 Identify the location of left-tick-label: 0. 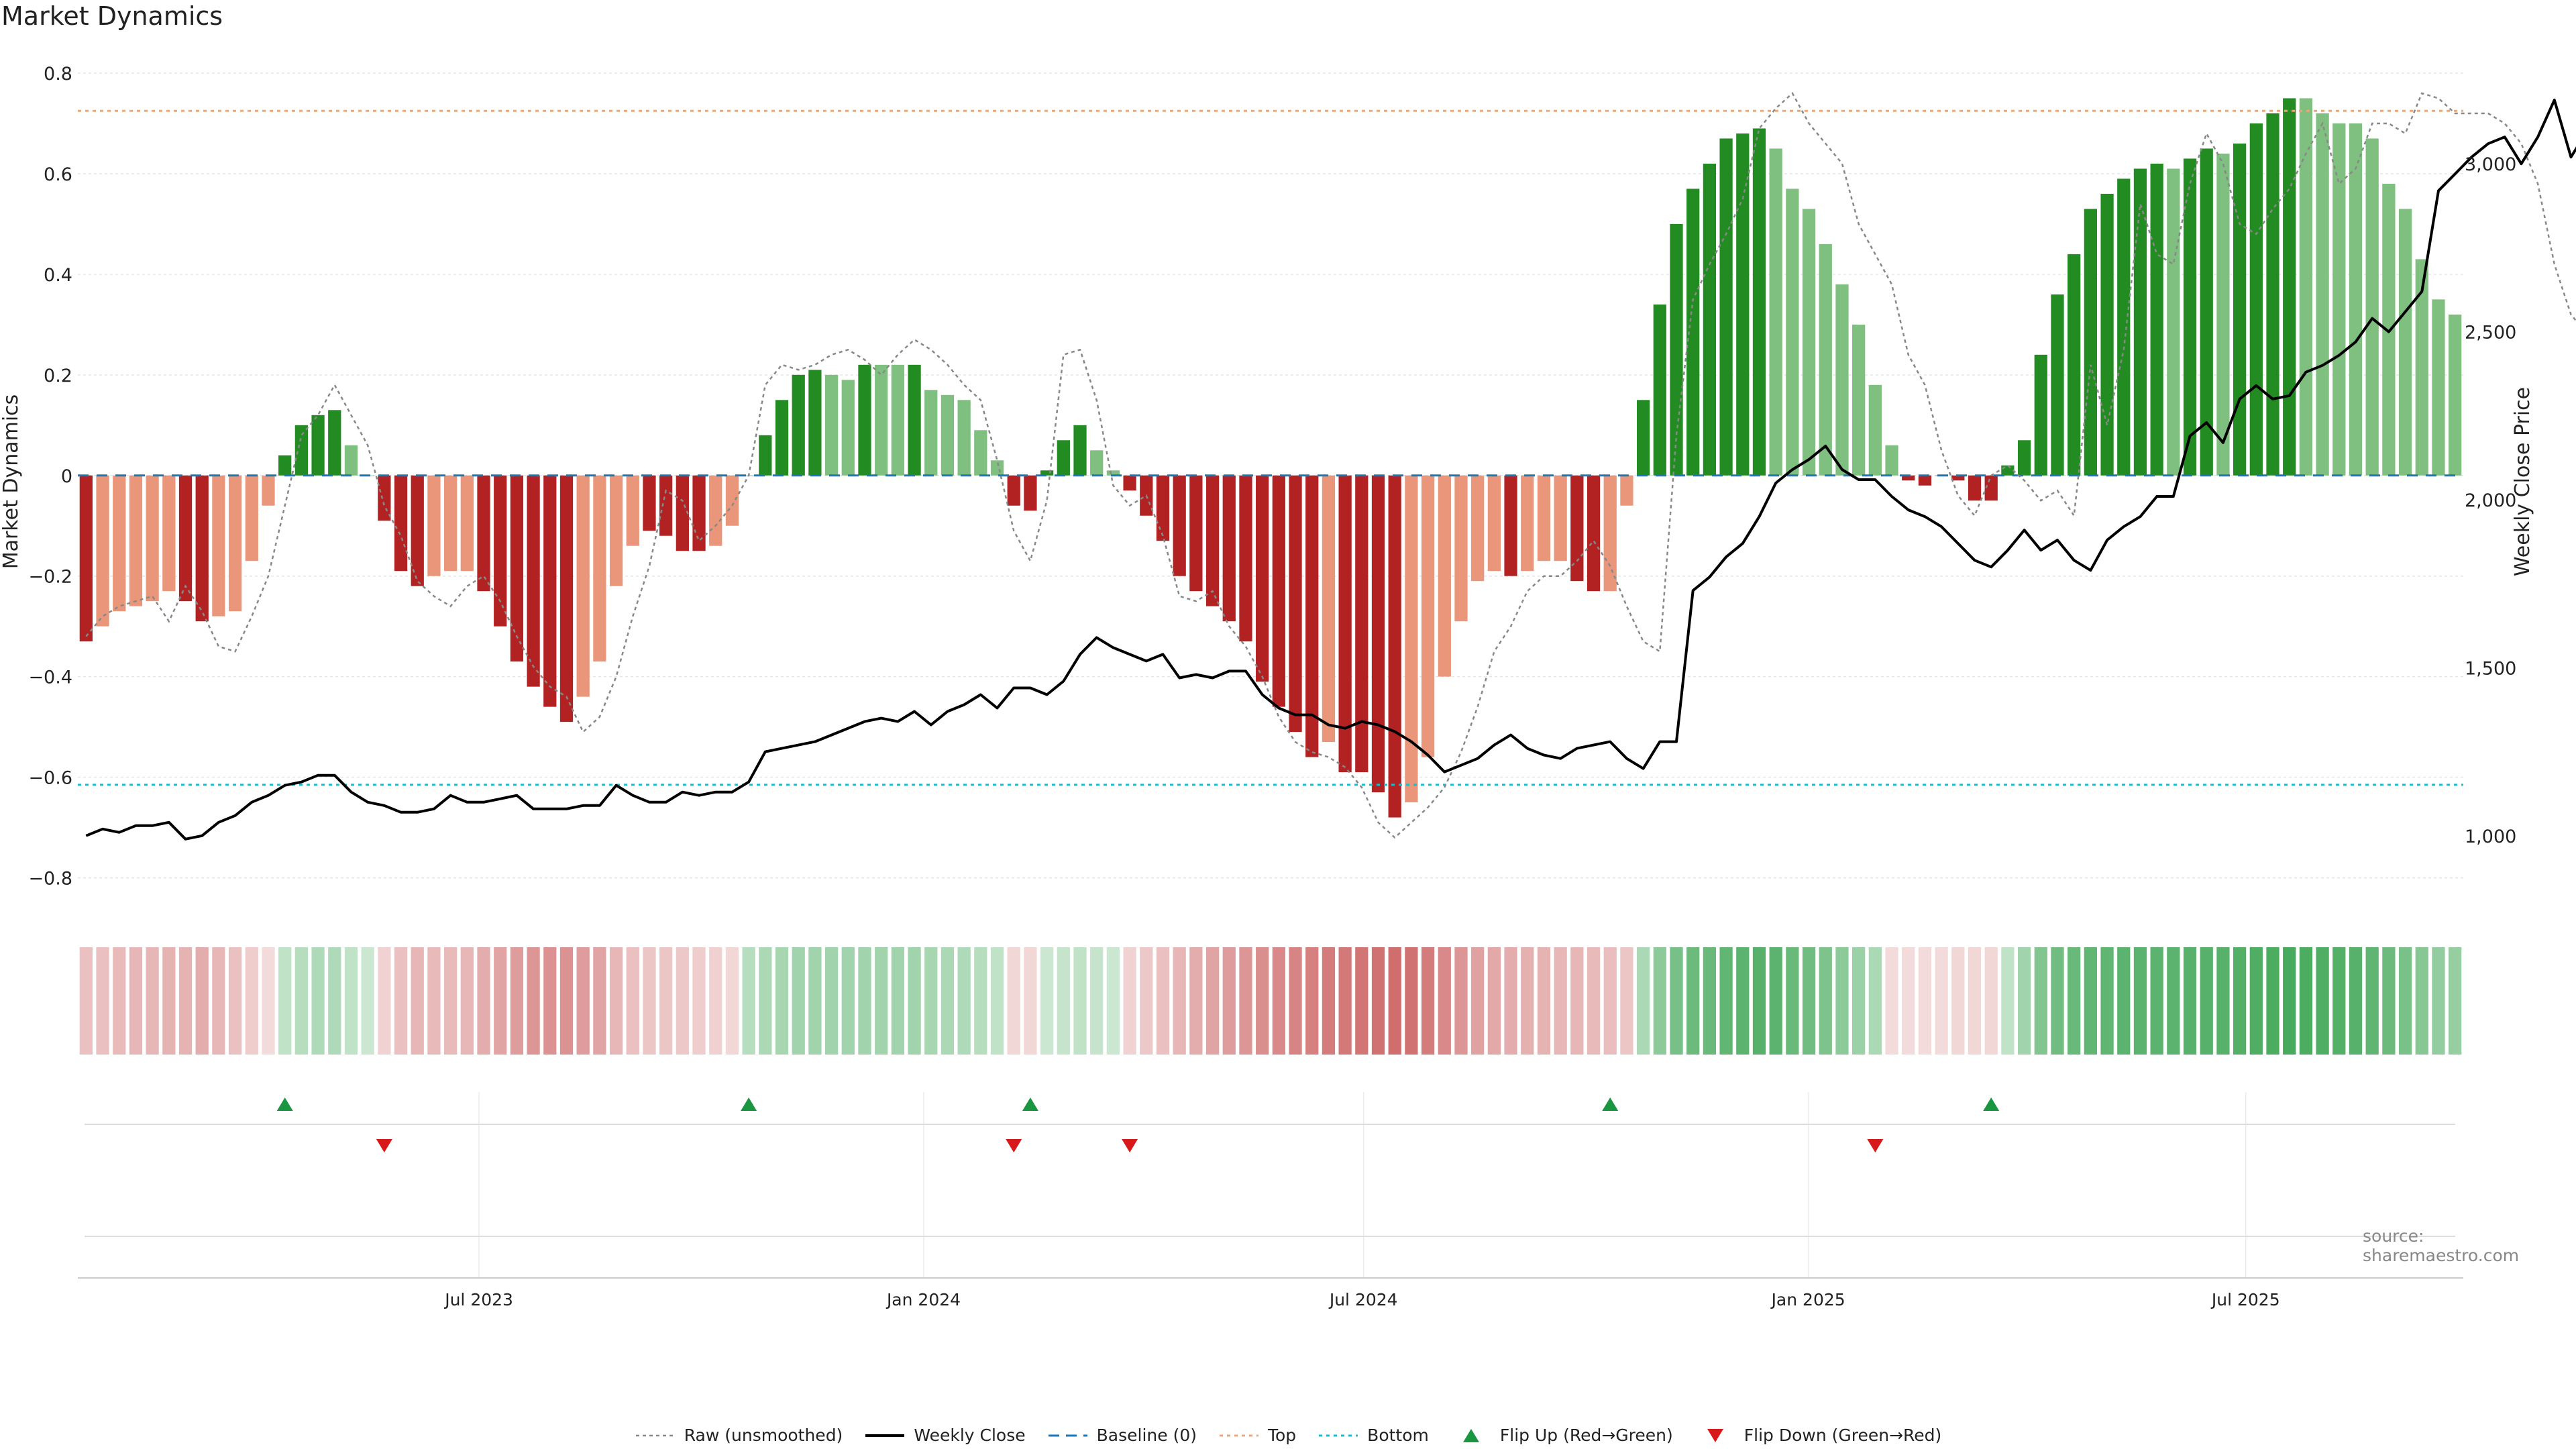
(66, 476).